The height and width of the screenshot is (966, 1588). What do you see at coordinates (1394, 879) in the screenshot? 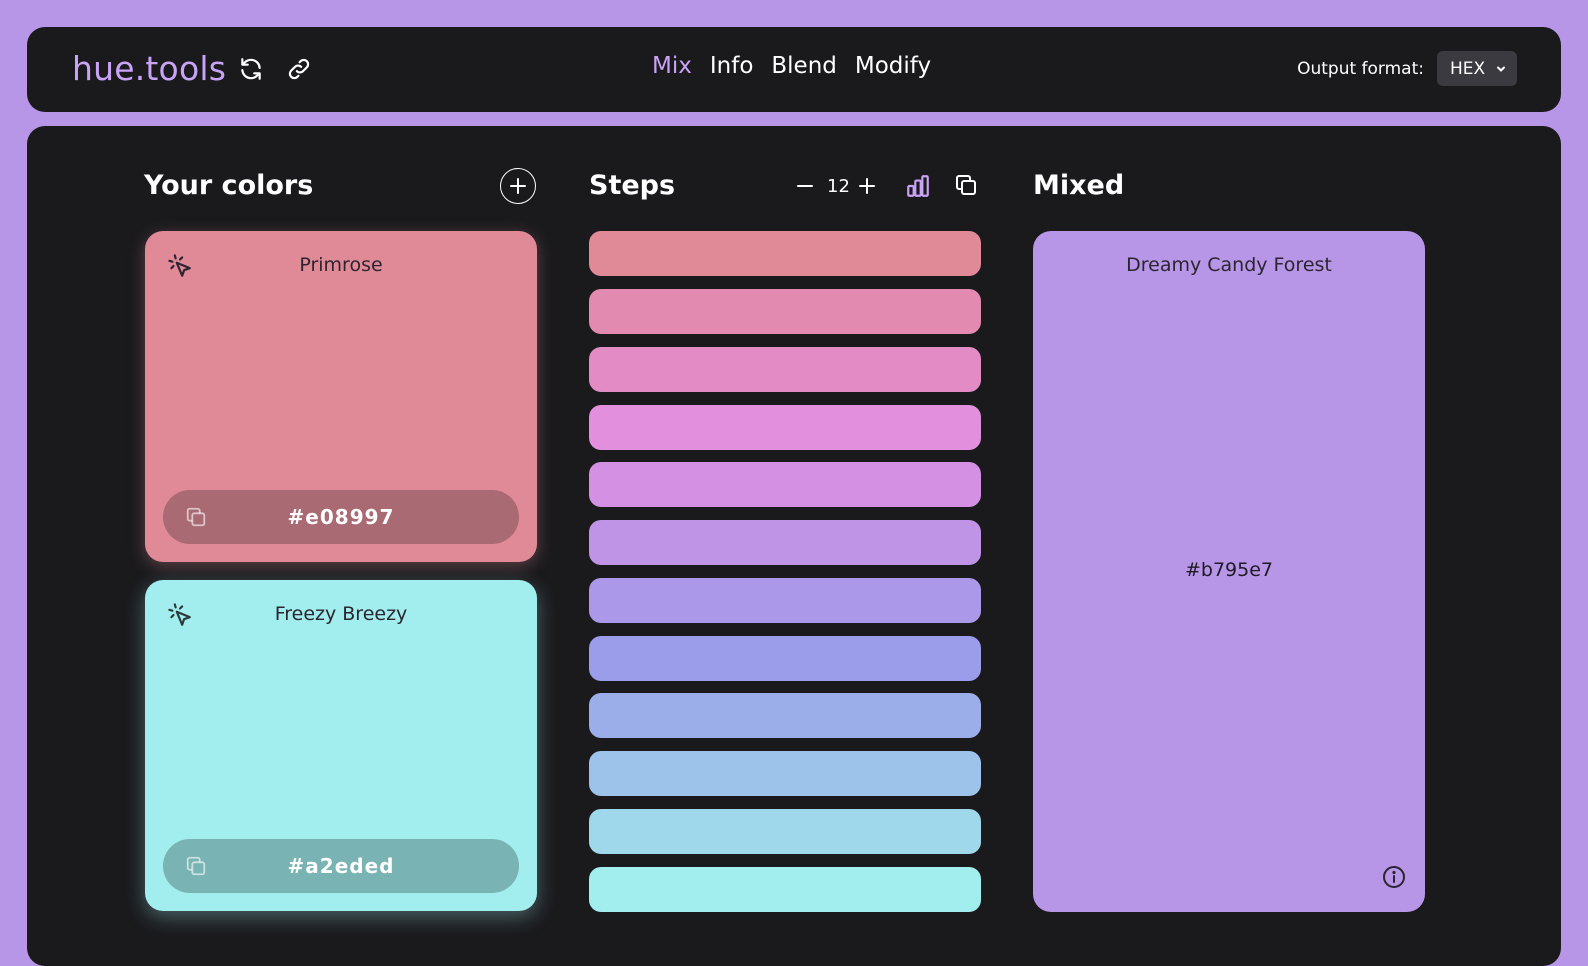
I see `info-icon` at bounding box center [1394, 879].